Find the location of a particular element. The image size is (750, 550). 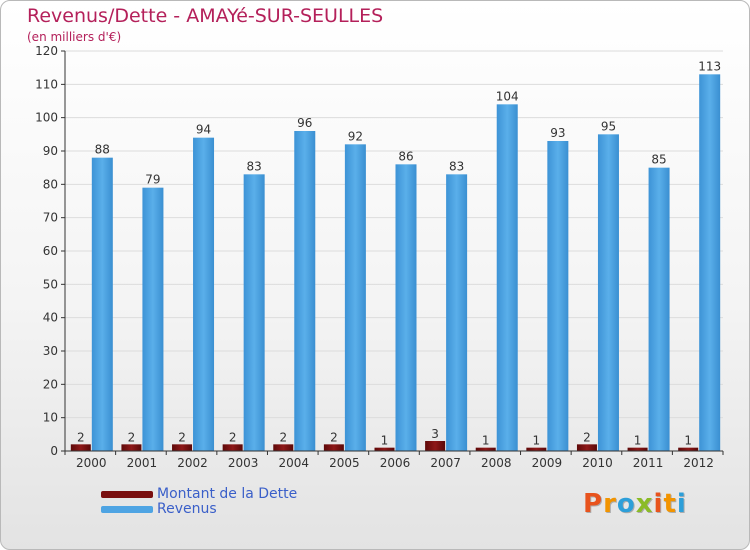

logo-letter: r is located at coordinates (610, 504).